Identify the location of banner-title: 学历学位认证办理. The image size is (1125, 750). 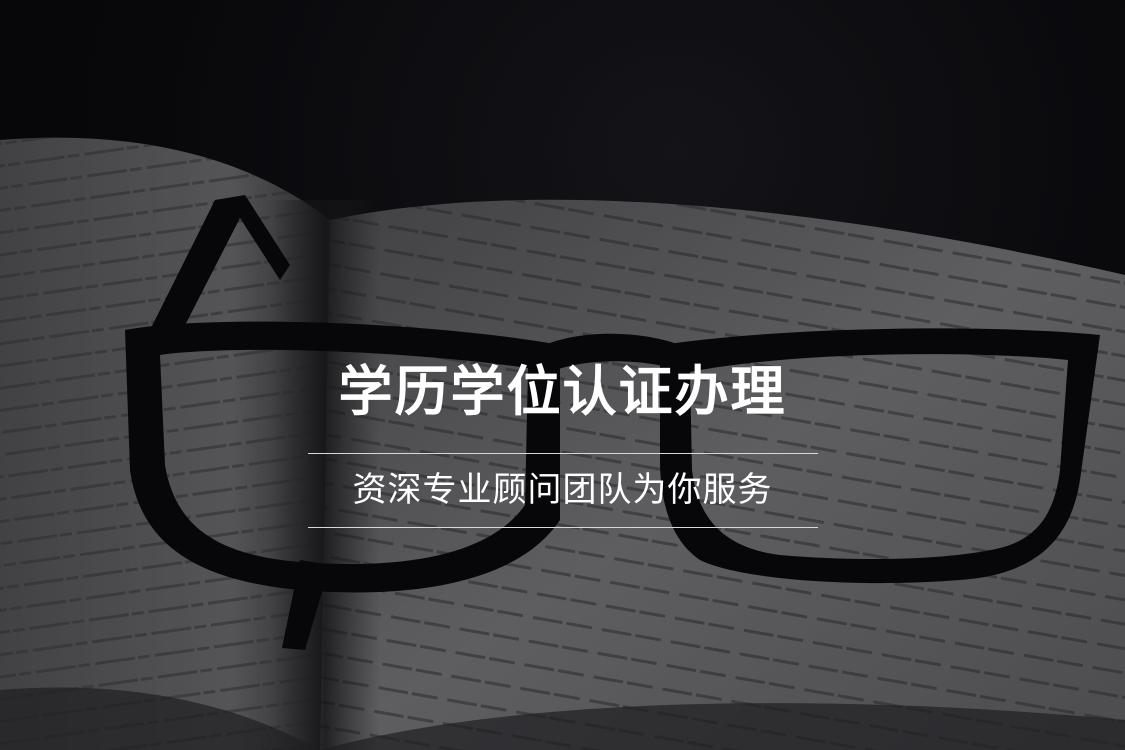
(562, 391).